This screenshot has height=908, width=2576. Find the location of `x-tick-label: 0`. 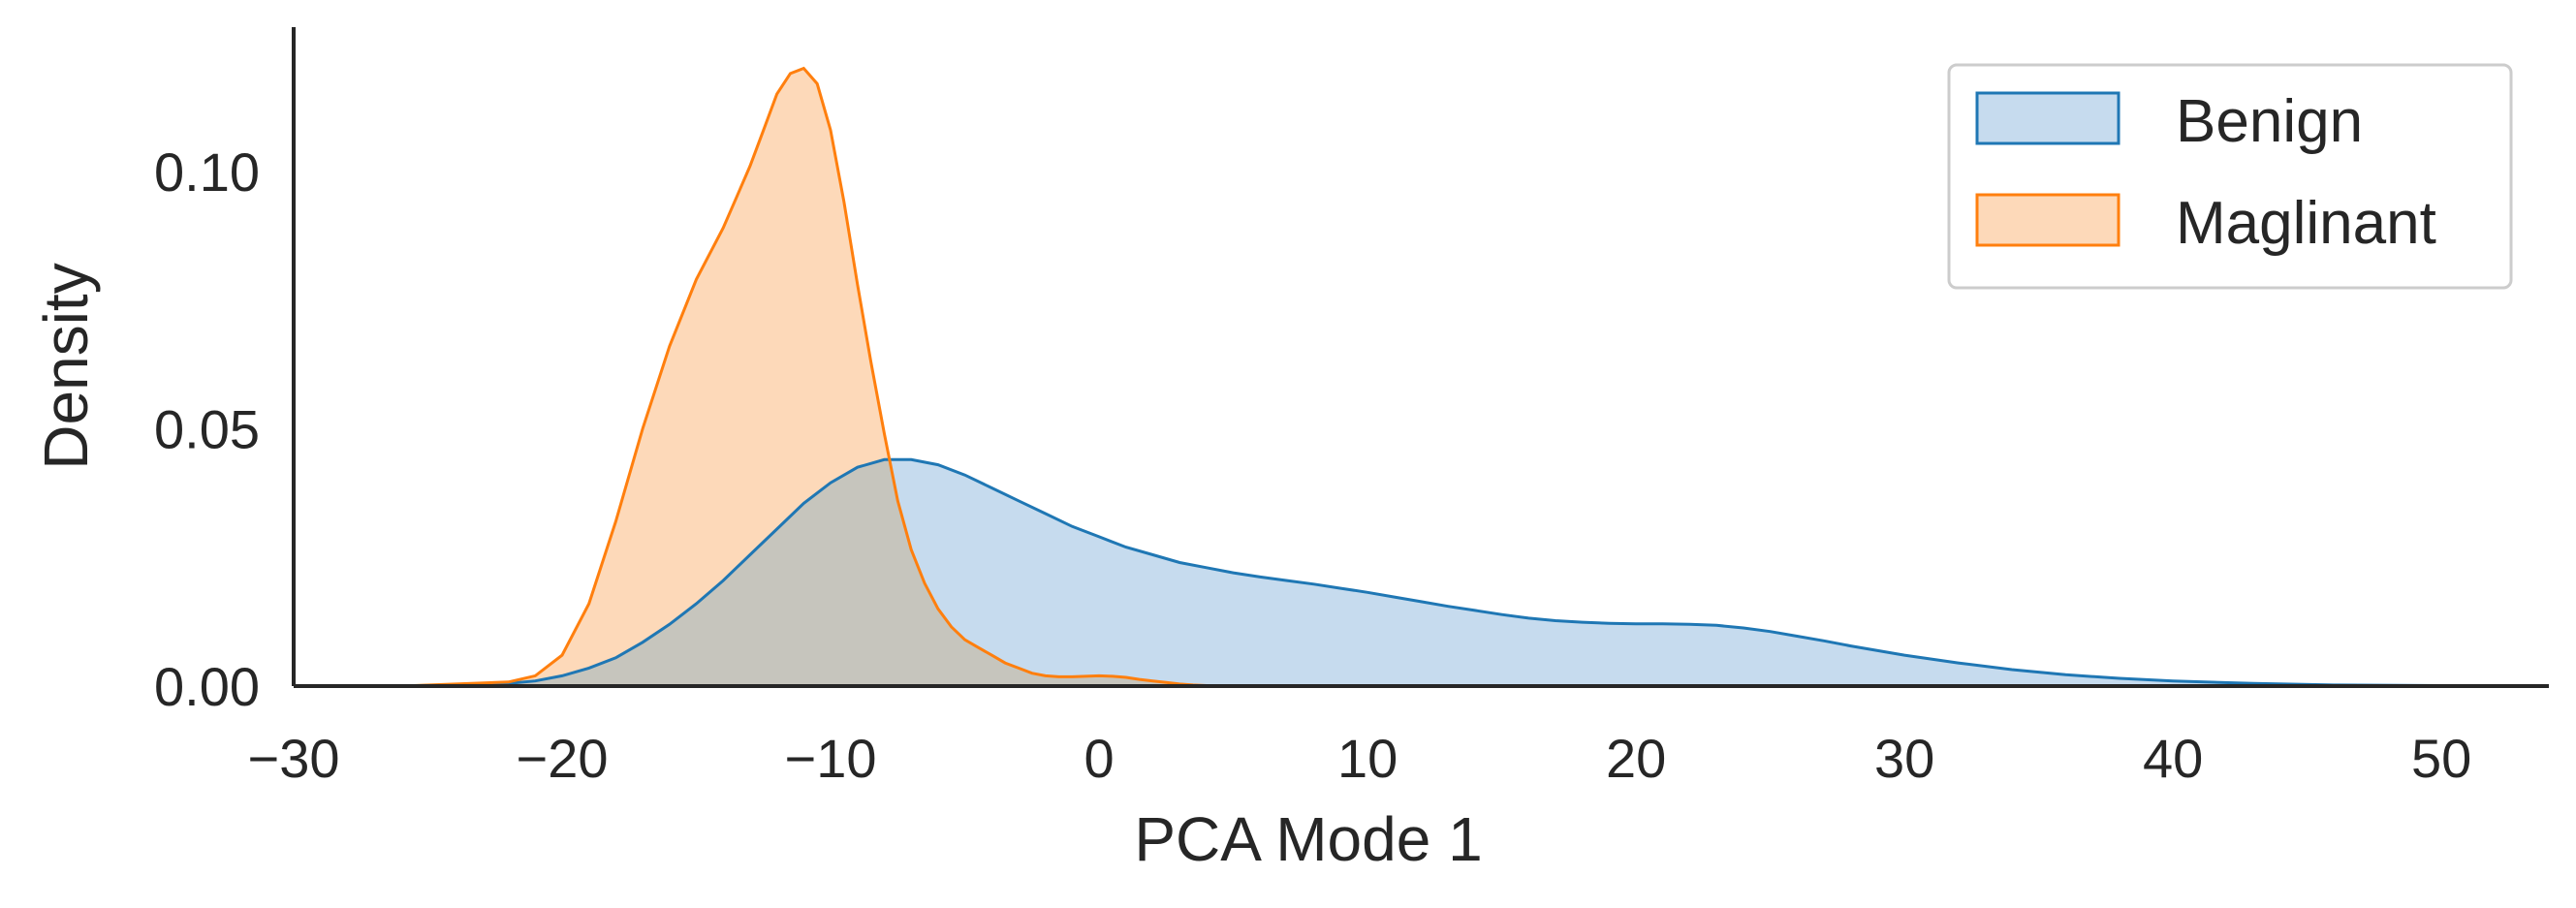

x-tick-label: 0 is located at coordinates (1099, 758).